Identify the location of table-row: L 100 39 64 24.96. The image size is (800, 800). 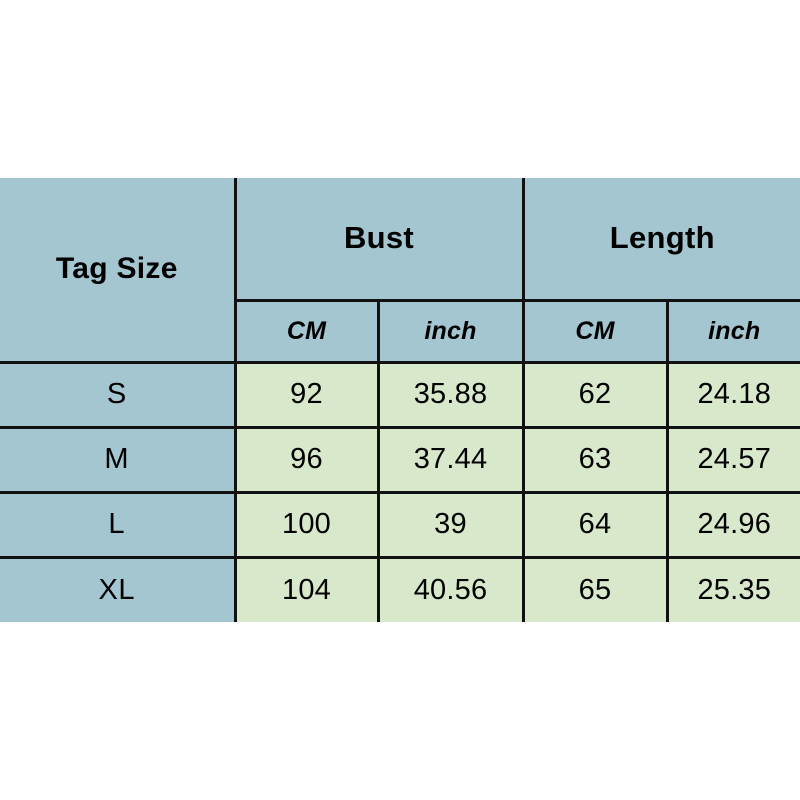
(400, 525).